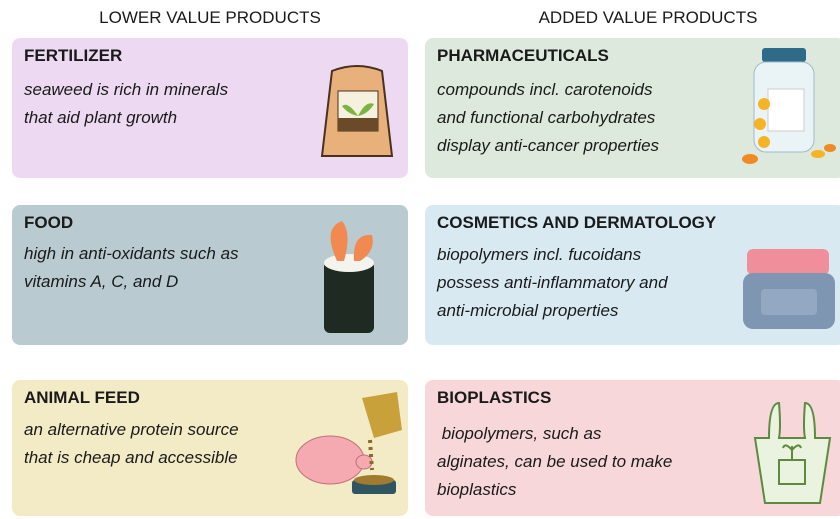 The height and width of the screenshot is (519, 840). Describe the element at coordinates (545, 89) in the screenshot. I see `card-text-line: compounds incl. carotenoids` at that location.